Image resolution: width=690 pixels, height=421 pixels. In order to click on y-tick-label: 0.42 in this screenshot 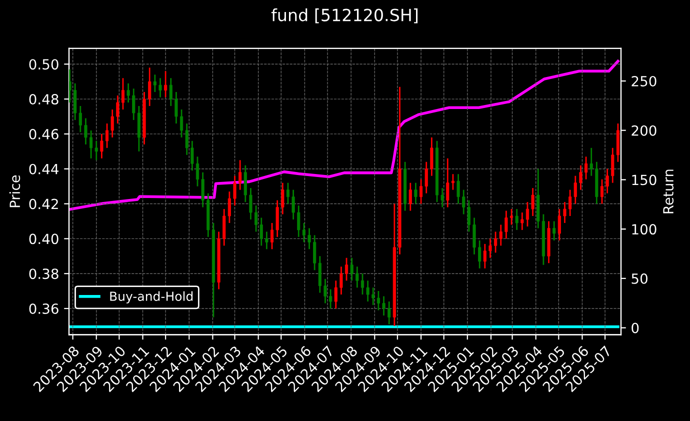, I will do `click(43, 204)`.